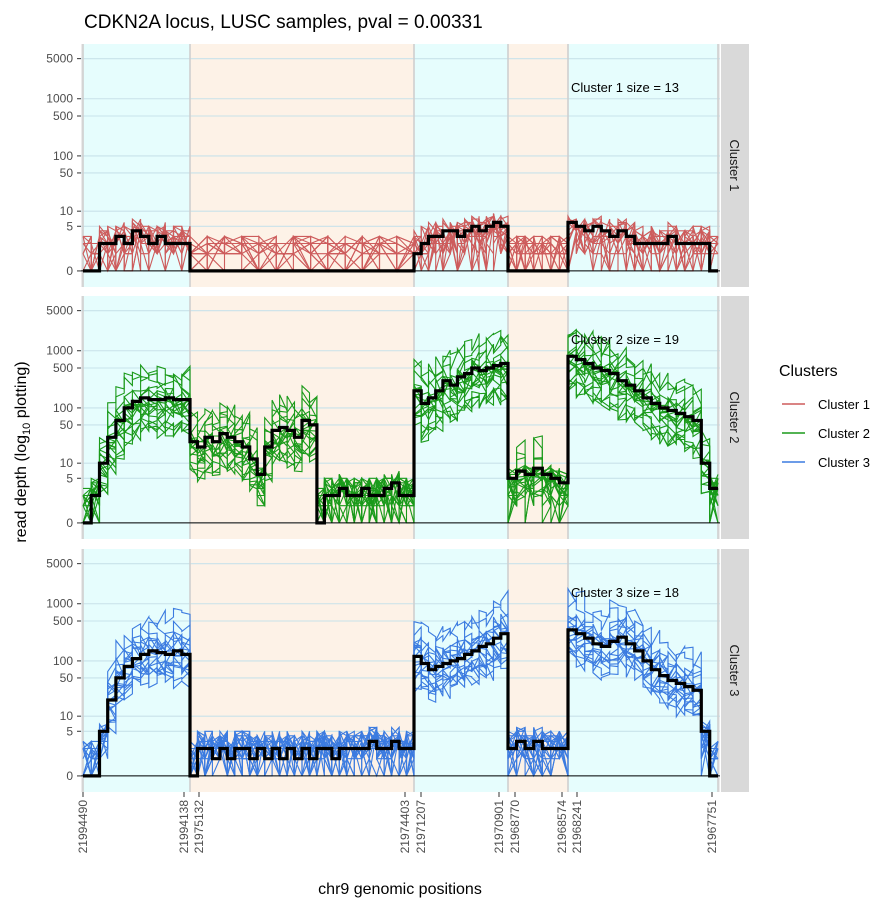 The width and height of the screenshot is (889, 900). What do you see at coordinates (21, 391) in the screenshot?
I see `y-axis-label-tail: plotting)` at bounding box center [21, 391].